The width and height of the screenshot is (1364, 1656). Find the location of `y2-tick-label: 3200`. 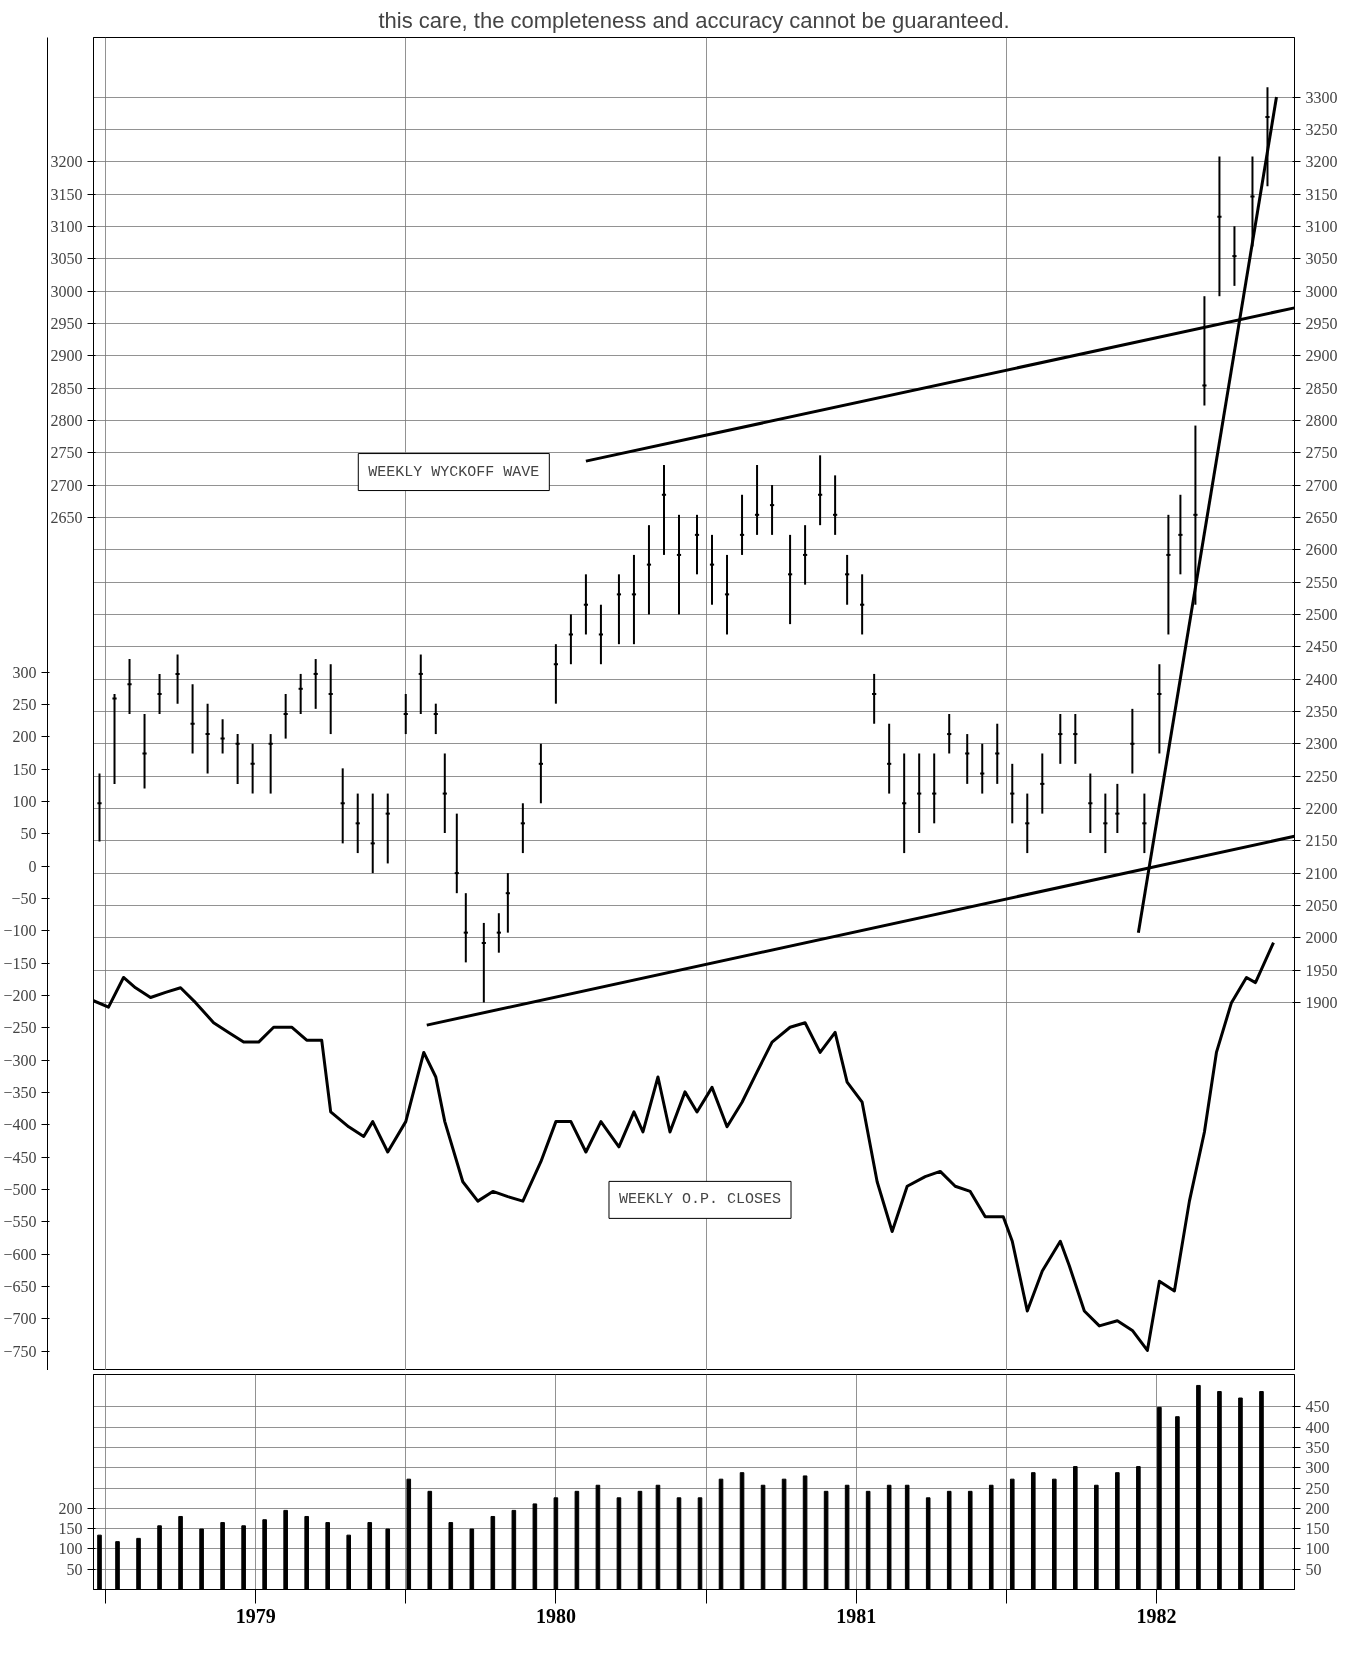

y2-tick-label: 3200 is located at coordinates (66, 162).